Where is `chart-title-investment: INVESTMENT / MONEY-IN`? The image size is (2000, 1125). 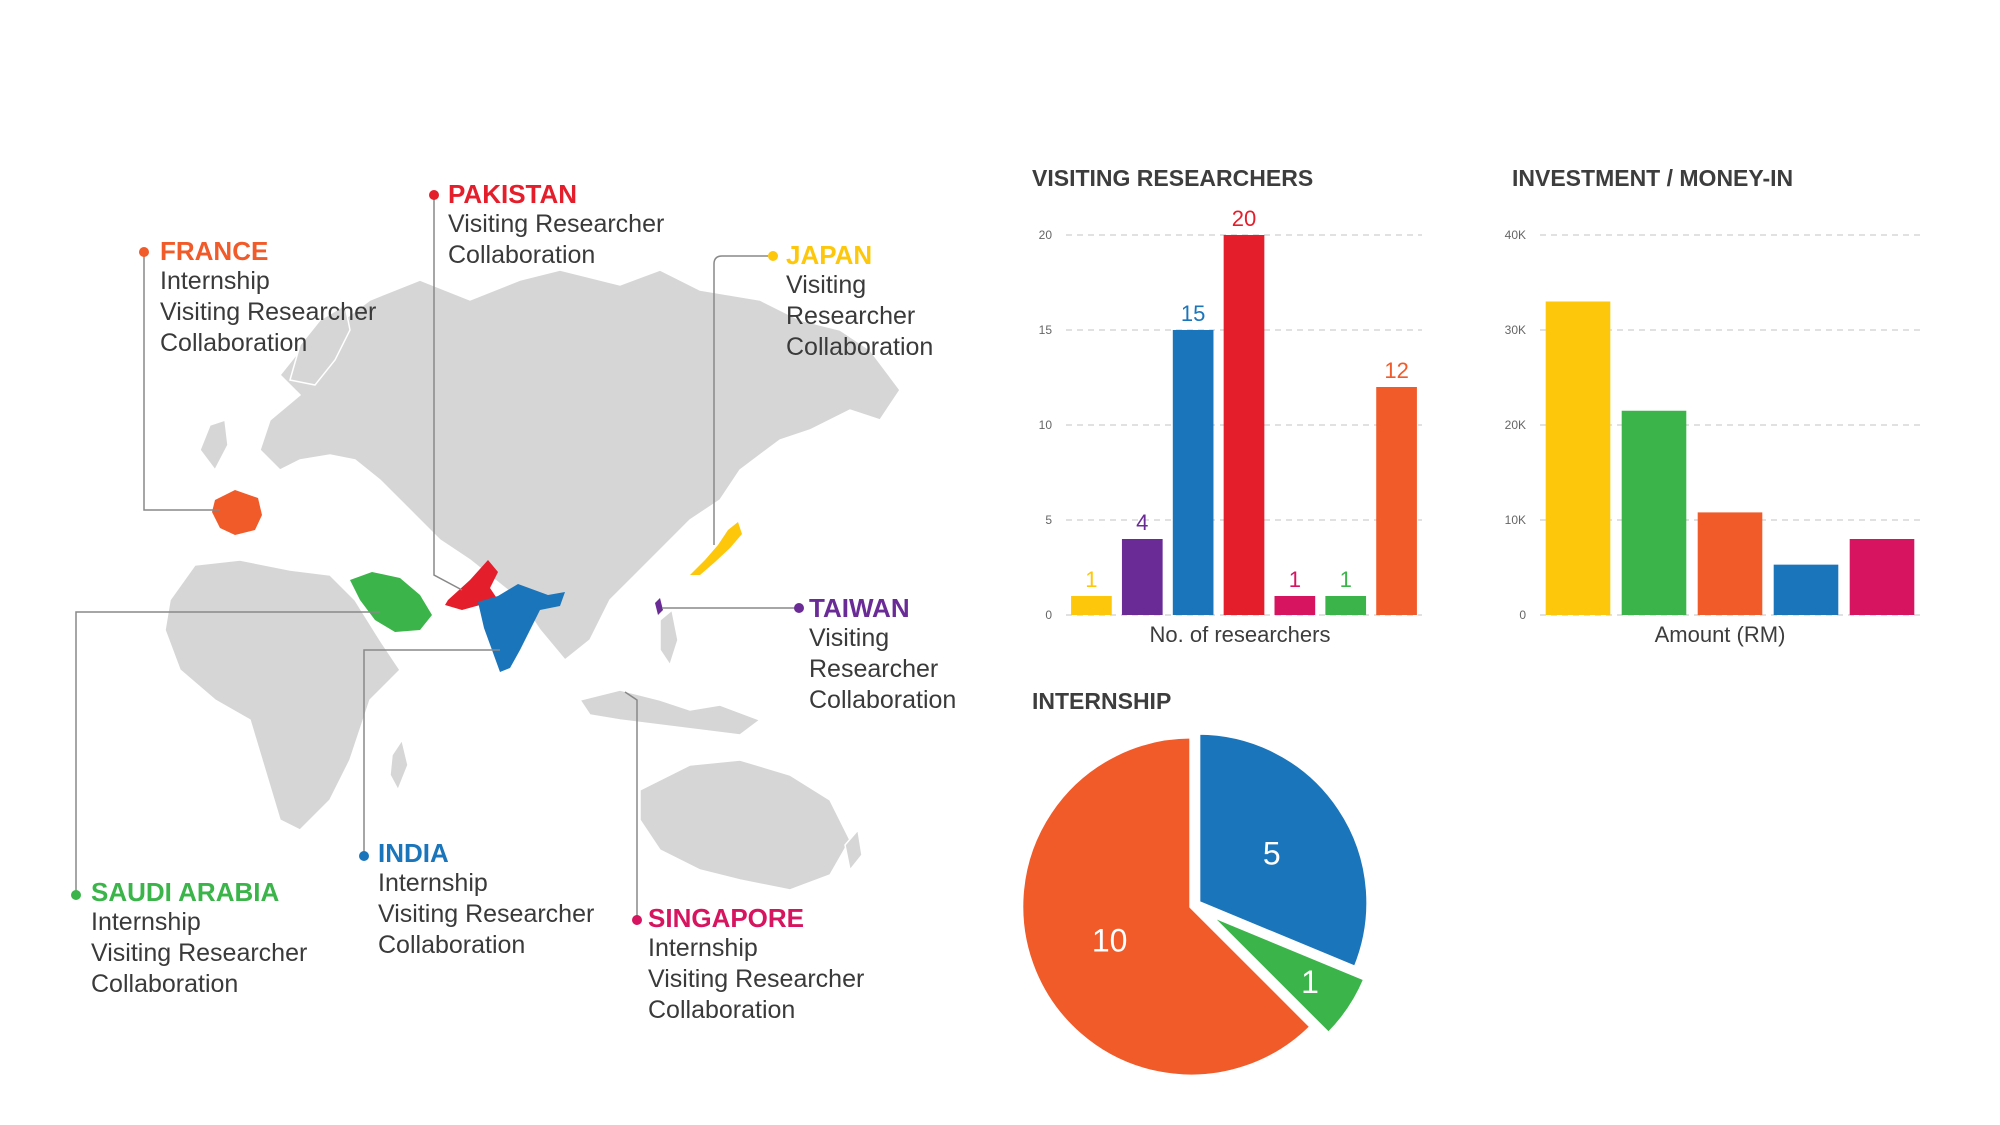 chart-title-investment: INVESTMENT / MONEY-IN is located at coordinates (1653, 178).